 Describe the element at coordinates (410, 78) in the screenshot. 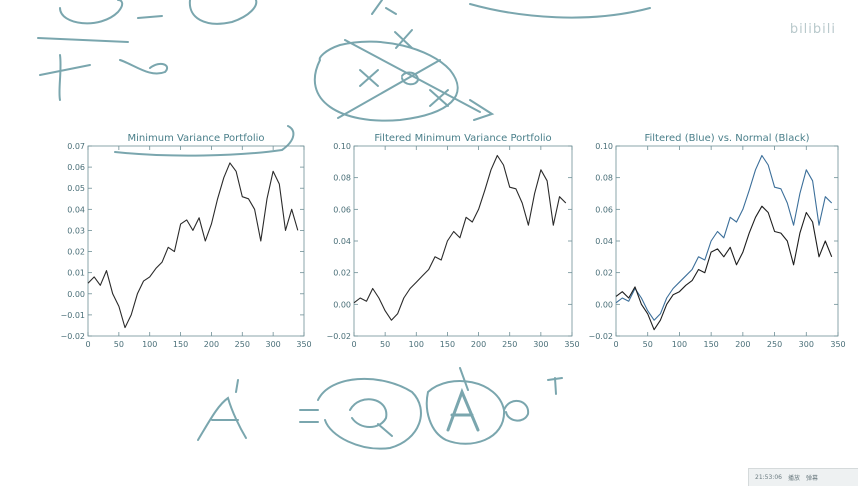

I see `ink-node` at that location.